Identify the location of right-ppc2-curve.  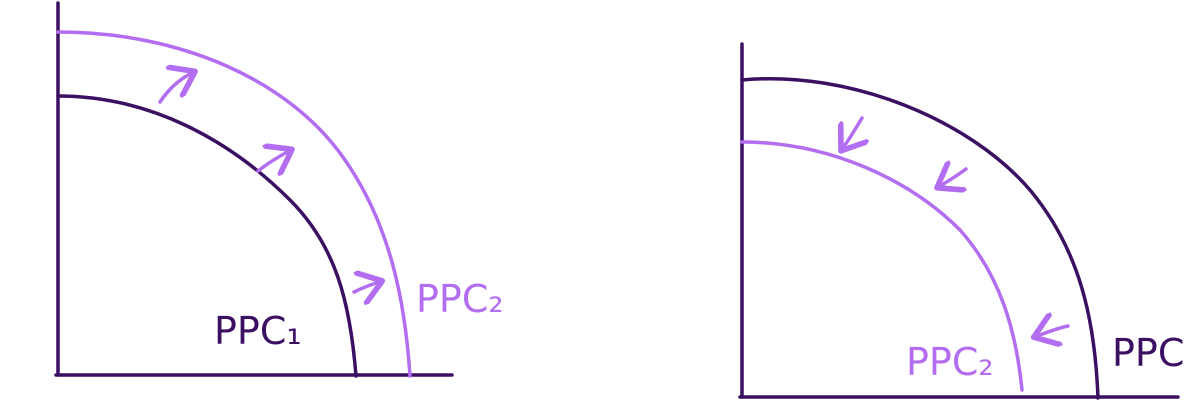
(882, 266).